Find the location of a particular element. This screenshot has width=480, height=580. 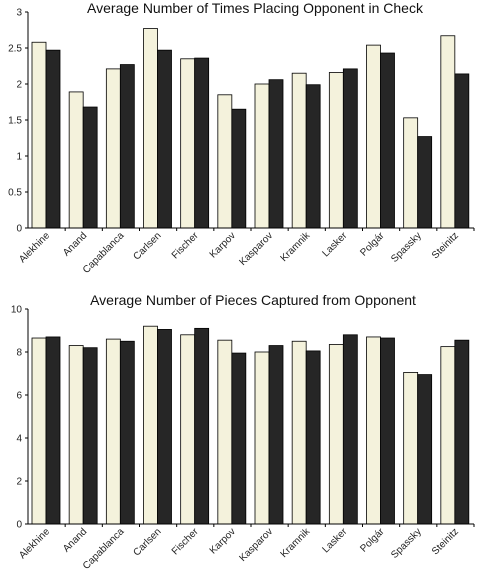

y-tick-label: 4 is located at coordinates (19, 439).